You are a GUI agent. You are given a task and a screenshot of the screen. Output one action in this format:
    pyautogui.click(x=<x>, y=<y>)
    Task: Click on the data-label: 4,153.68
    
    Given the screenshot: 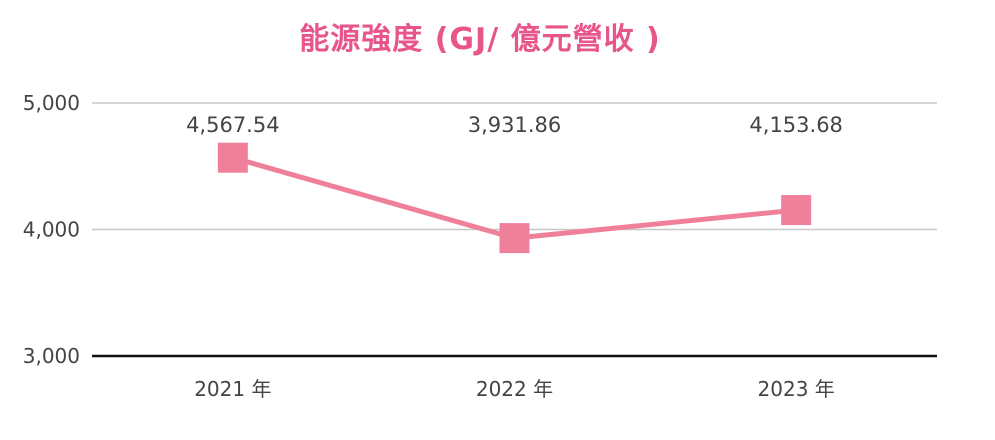 What is the action you would take?
    pyautogui.click(x=796, y=125)
    